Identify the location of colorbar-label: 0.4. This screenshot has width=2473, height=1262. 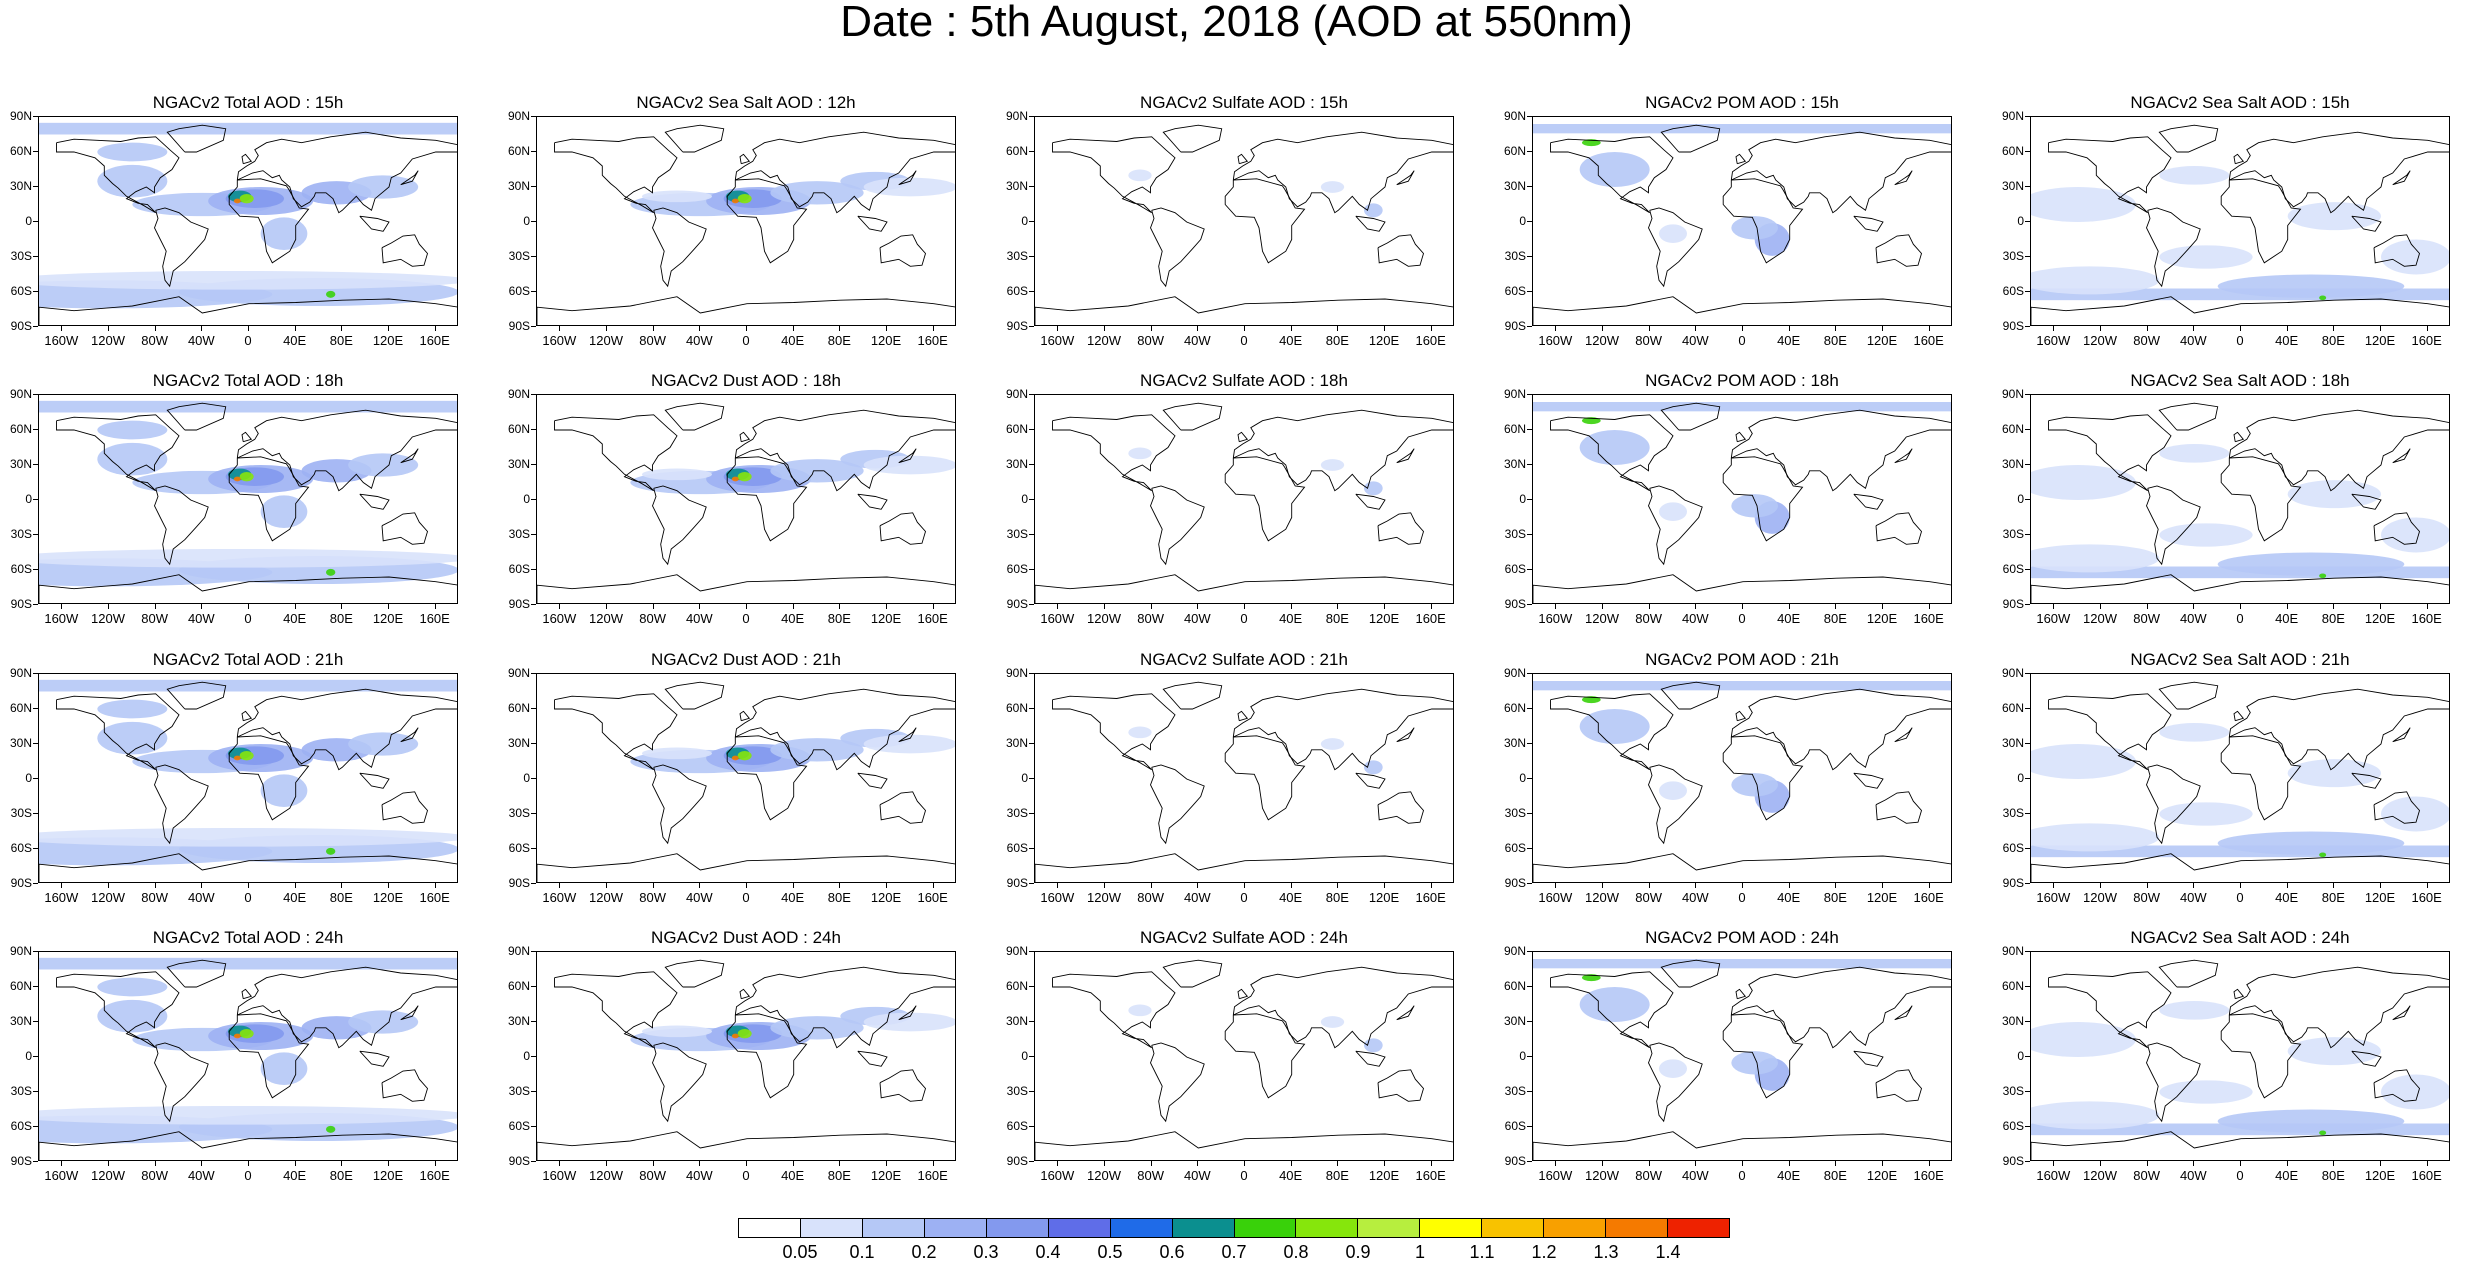
(1048, 1252).